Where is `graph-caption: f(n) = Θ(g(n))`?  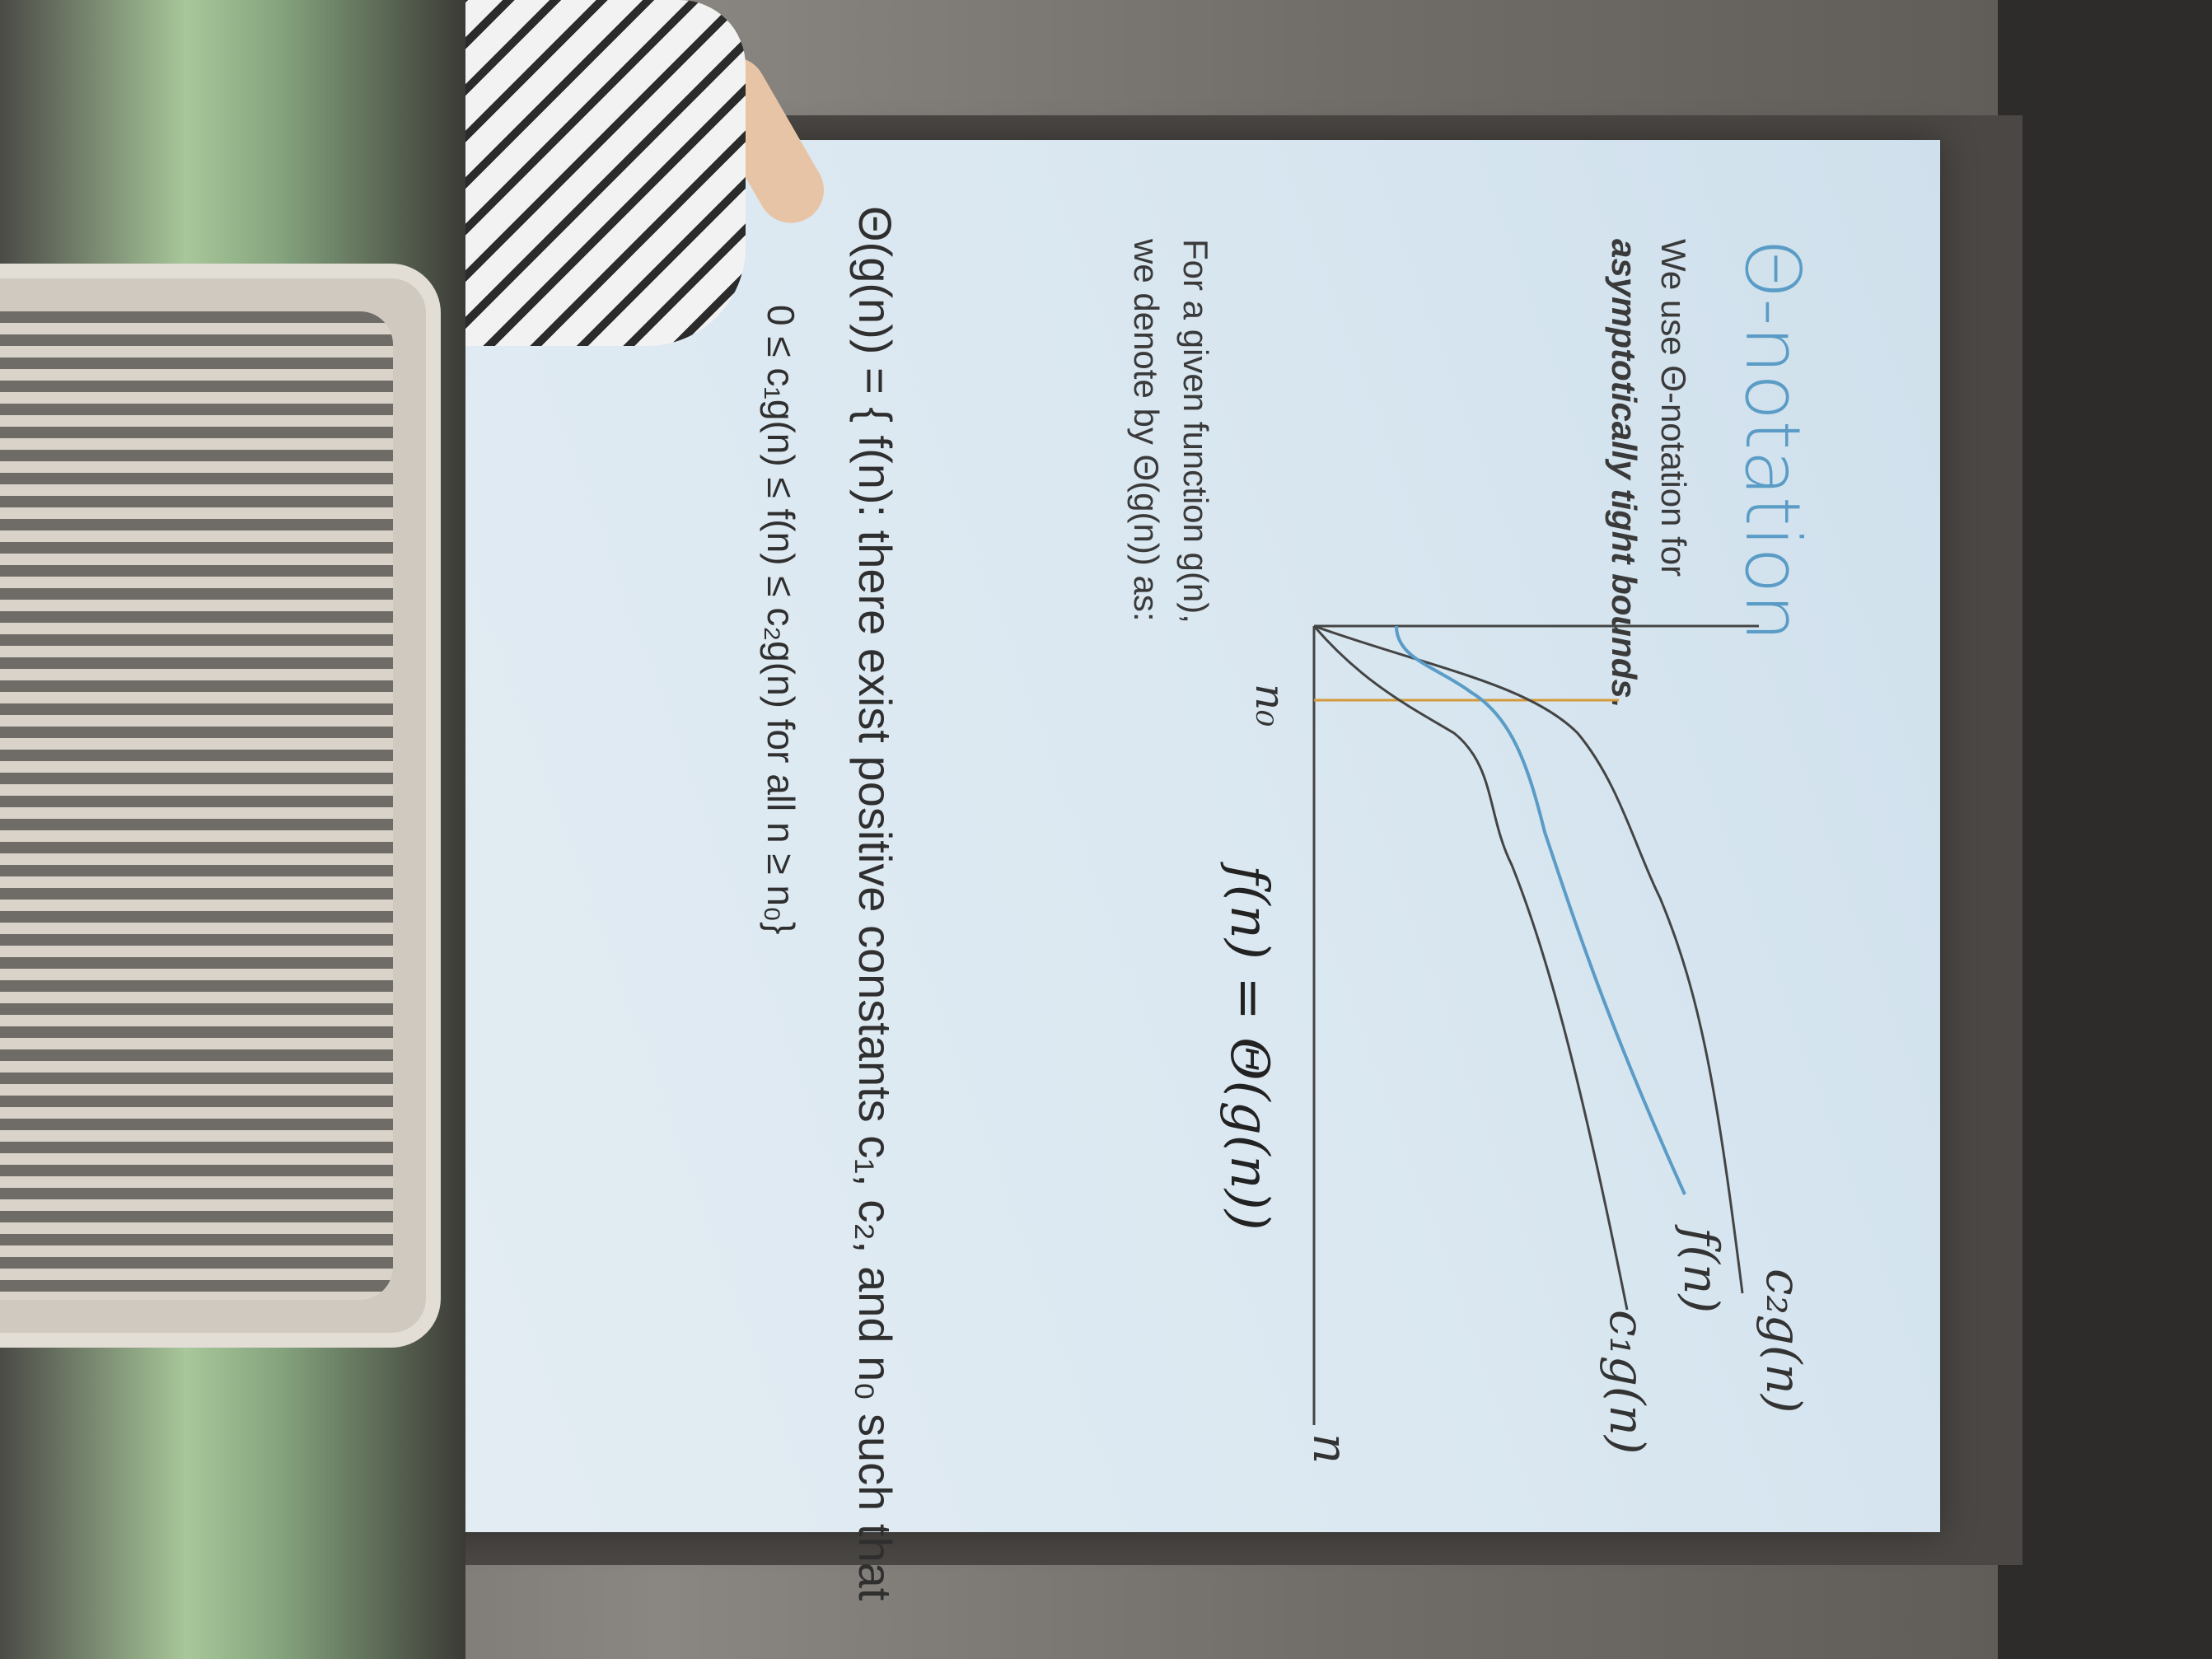
graph-caption: f(n) = Θ(g(n)) is located at coordinates (1248, 1046).